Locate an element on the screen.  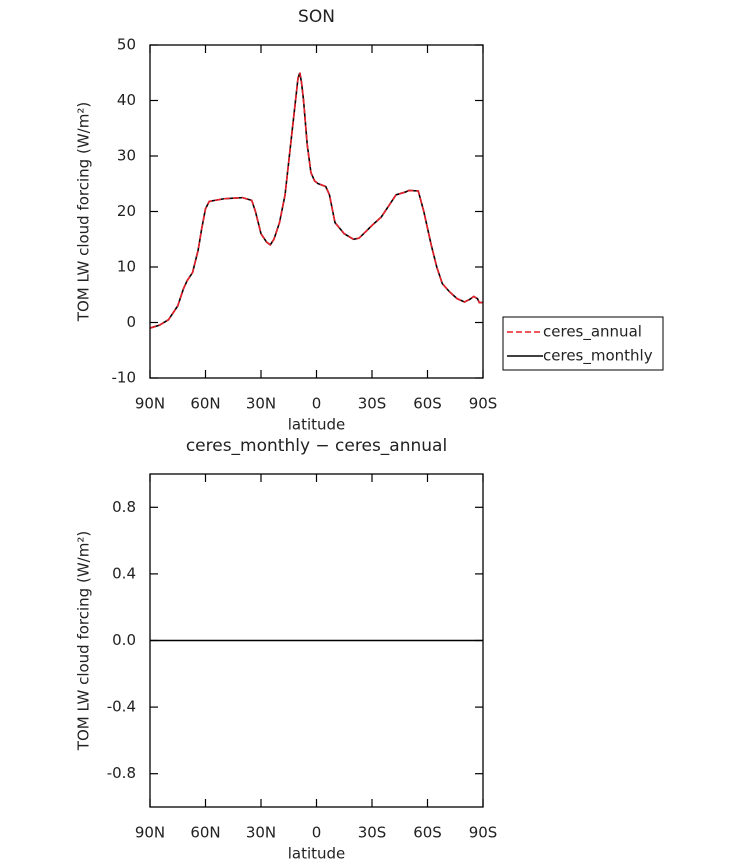
y-tick-label: -0.8 is located at coordinates (121, 773).